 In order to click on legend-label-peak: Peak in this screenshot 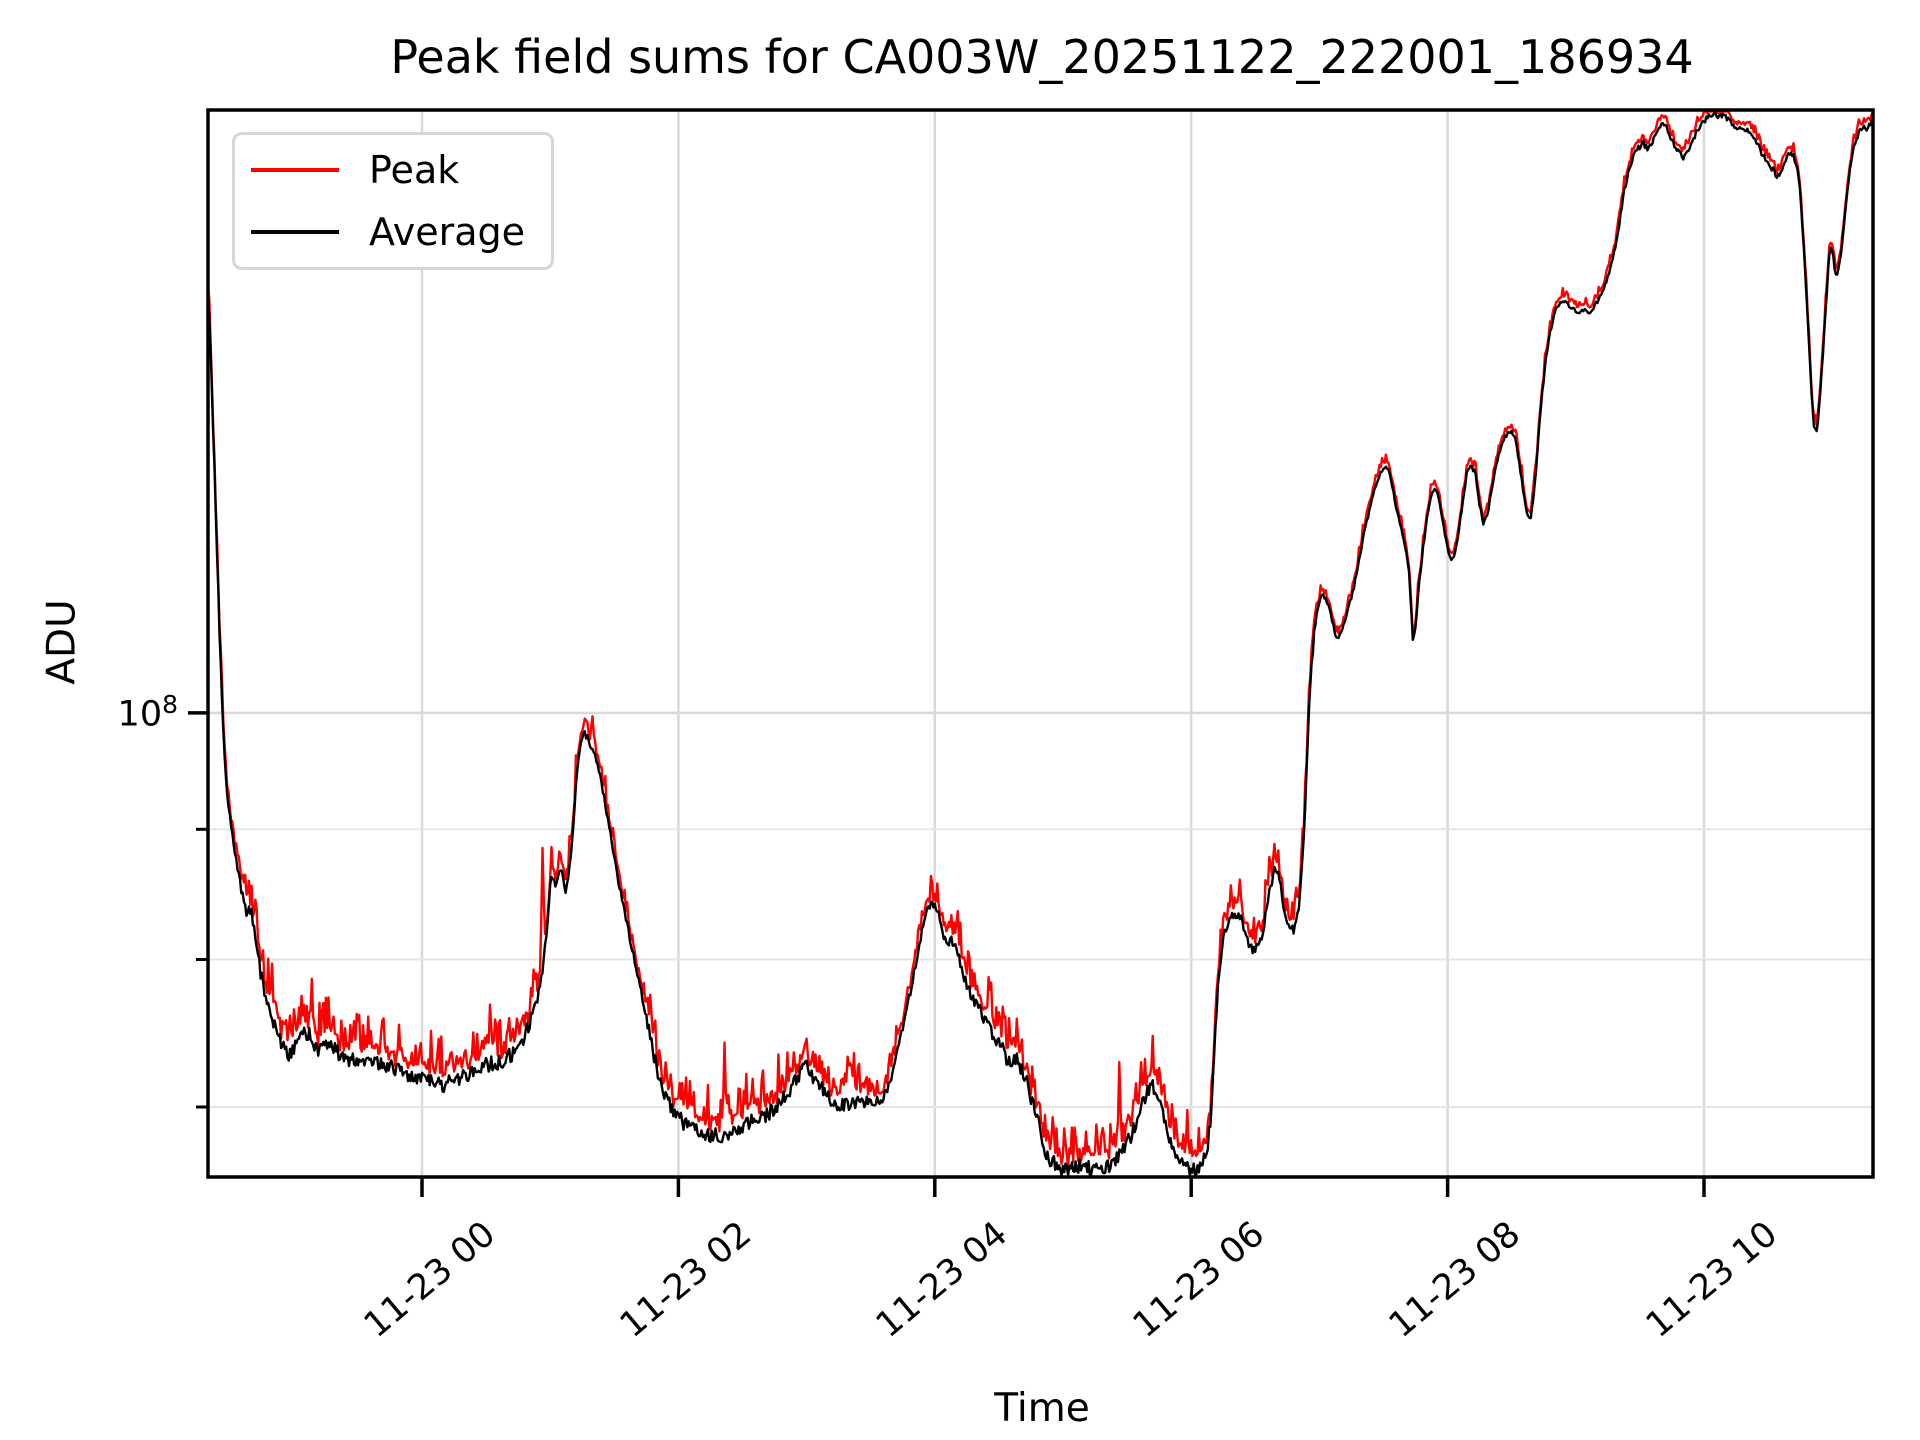, I will do `click(414, 170)`.